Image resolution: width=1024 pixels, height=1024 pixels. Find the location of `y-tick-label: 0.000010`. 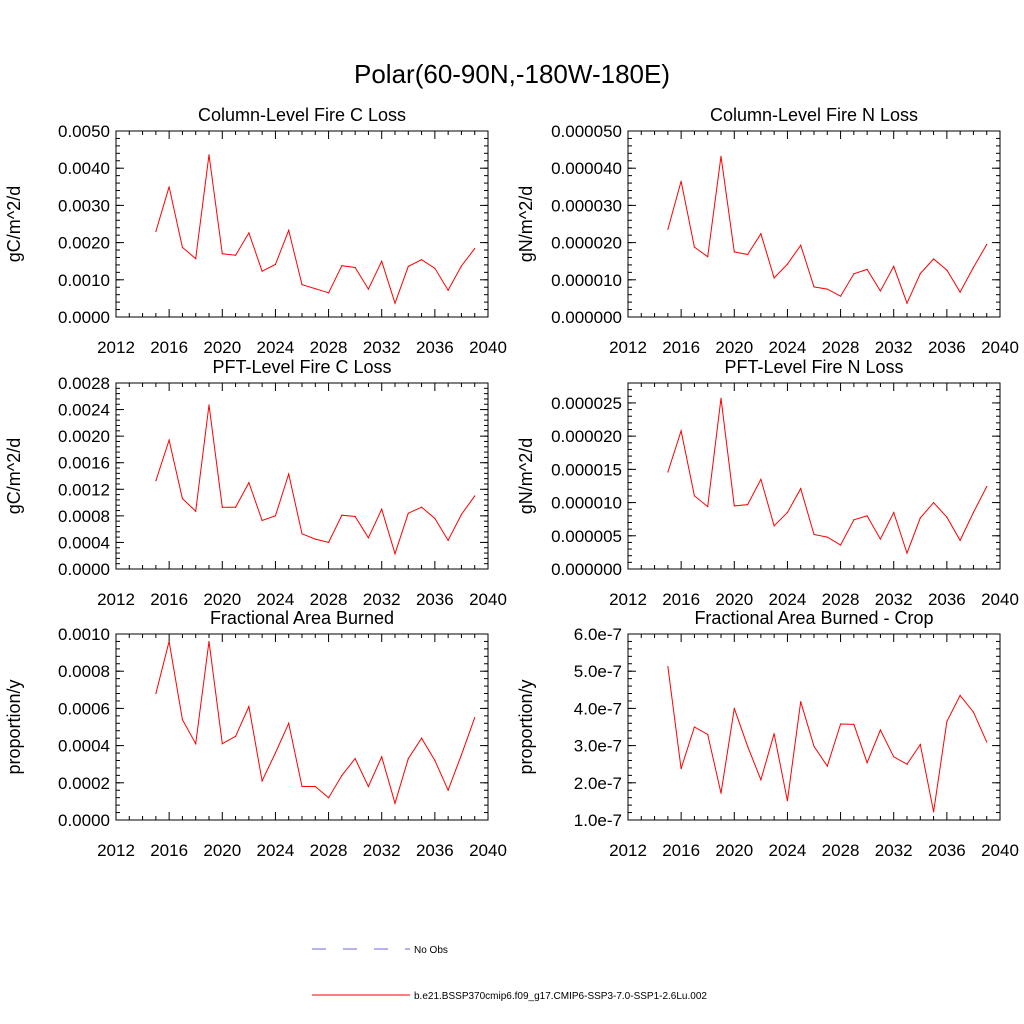

y-tick-label: 0.000010 is located at coordinates (586, 280).